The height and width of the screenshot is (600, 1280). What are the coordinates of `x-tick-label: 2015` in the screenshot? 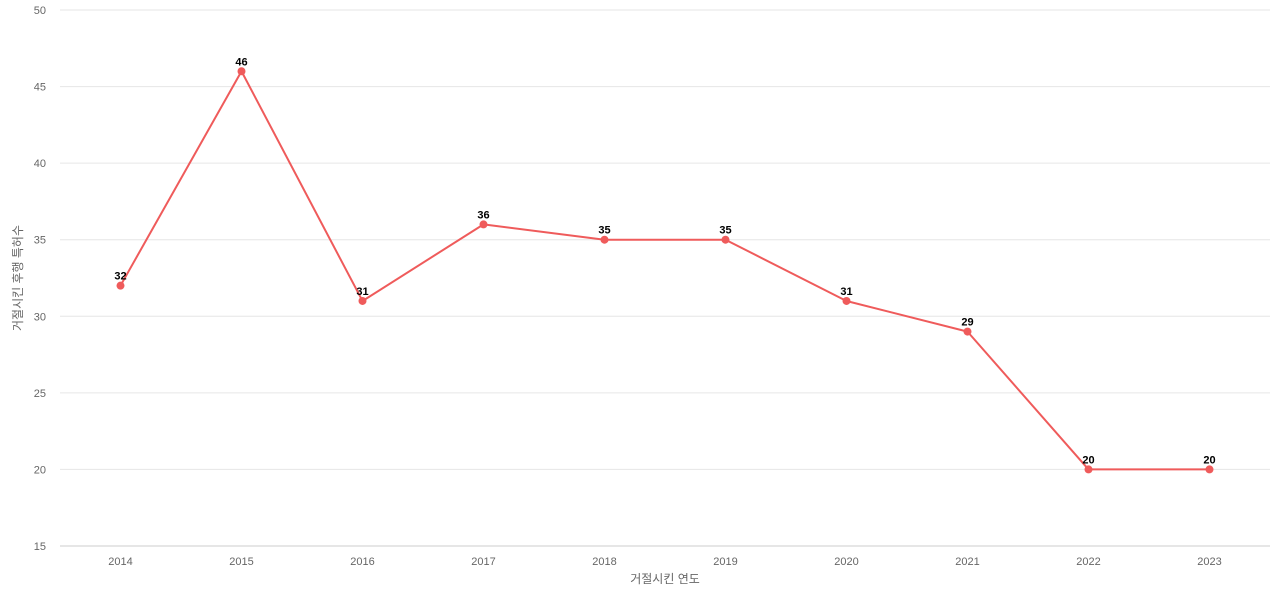 It's located at (241, 562).